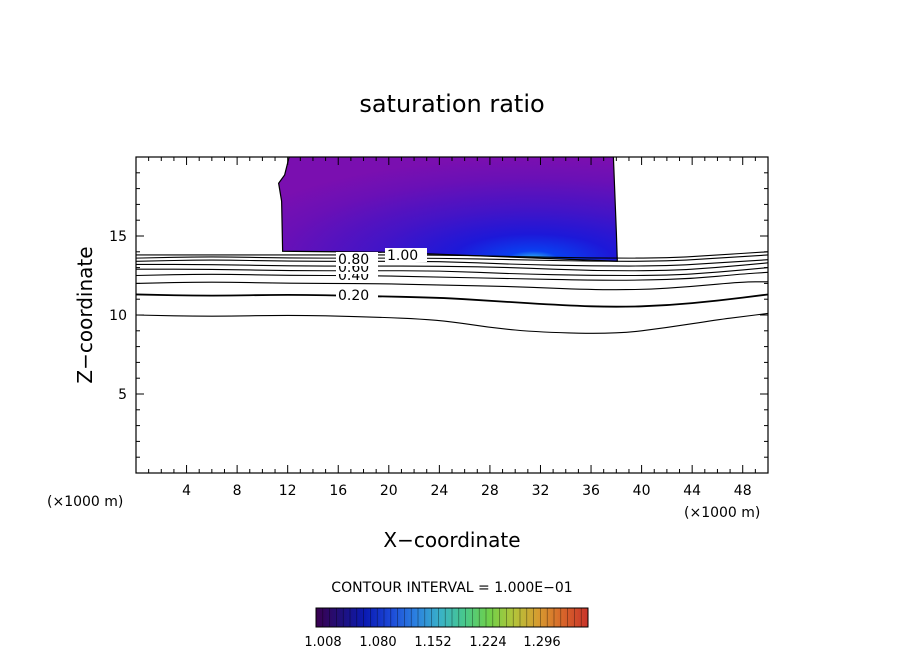 This screenshot has height=654, width=904. Describe the element at coordinates (541, 491) in the screenshot. I see `x-tick-label: 32` at that location.